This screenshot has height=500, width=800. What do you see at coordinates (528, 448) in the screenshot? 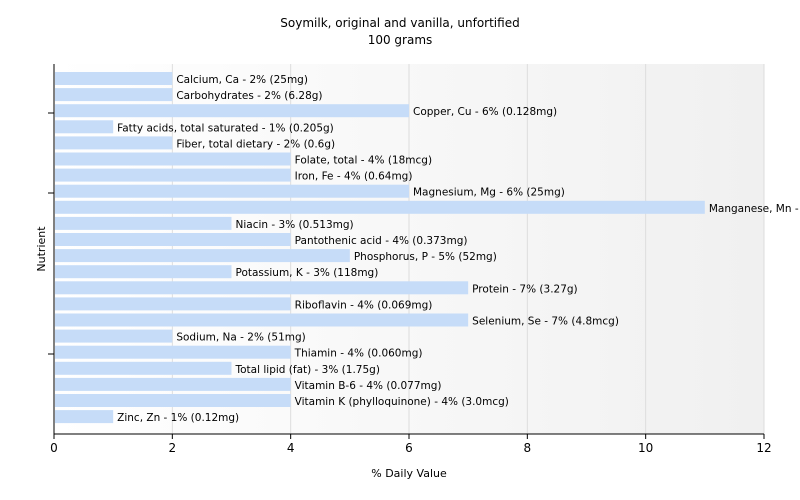
I see `x-tick-label: 8` at bounding box center [528, 448].